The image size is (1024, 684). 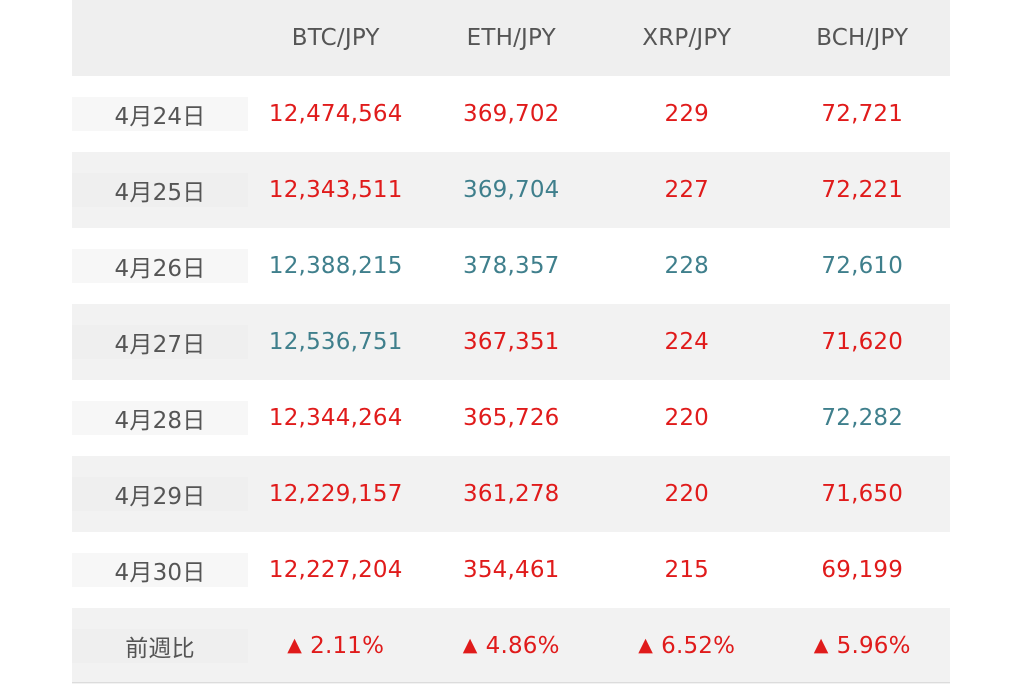 What do you see at coordinates (160, 342) in the screenshot?
I see `row-date: 4月27日` at bounding box center [160, 342].